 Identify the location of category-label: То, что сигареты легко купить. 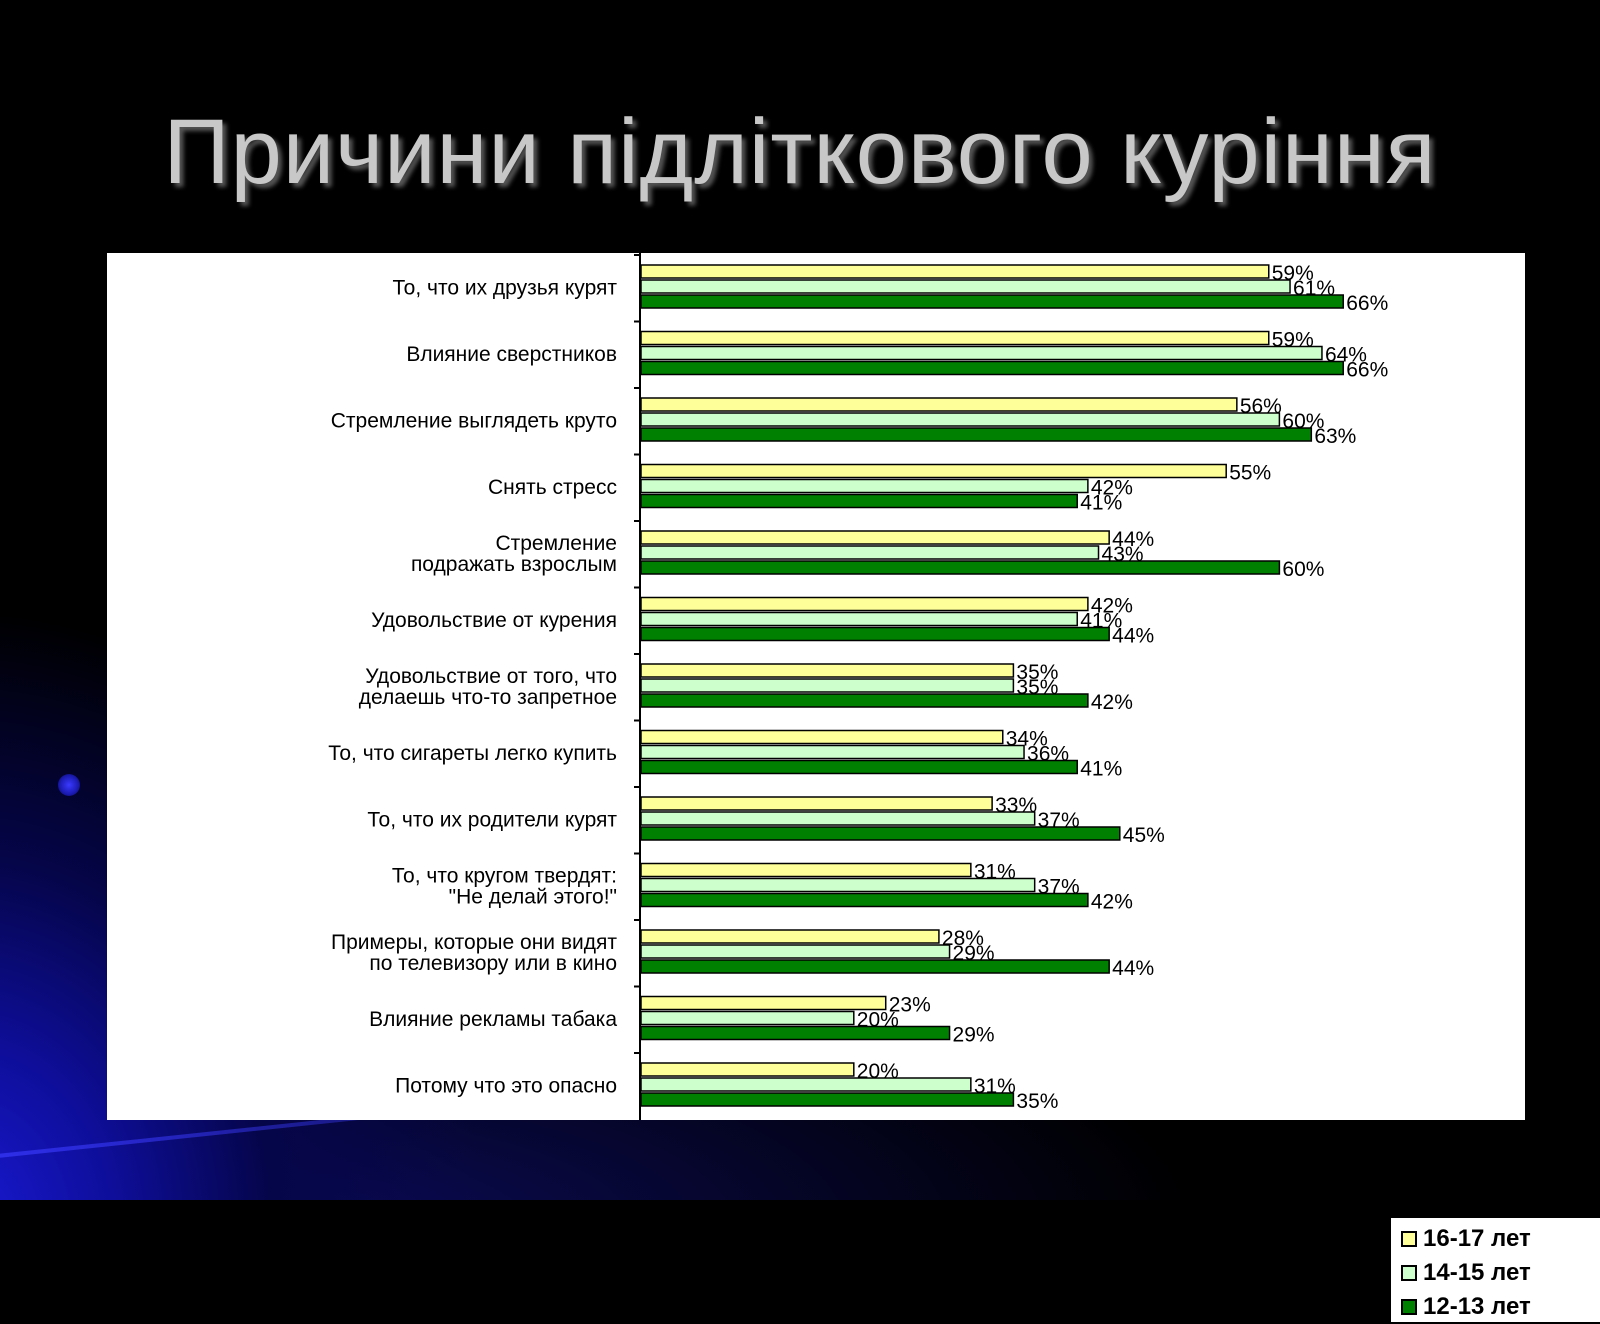
(472, 753).